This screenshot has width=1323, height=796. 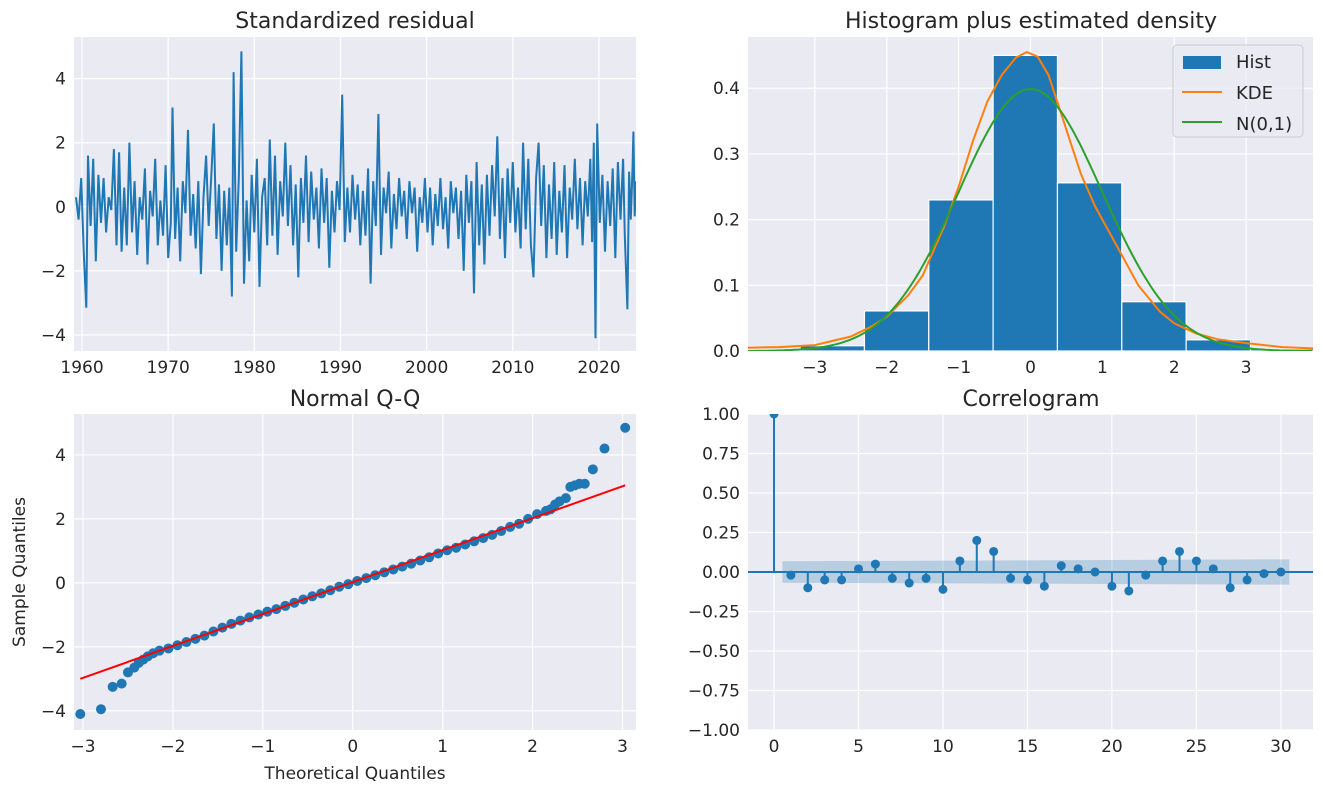 What do you see at coordinates (726, 286) in the screenshot?
I see `y-tick-label: 0.1` at bounding box center [726, 286].